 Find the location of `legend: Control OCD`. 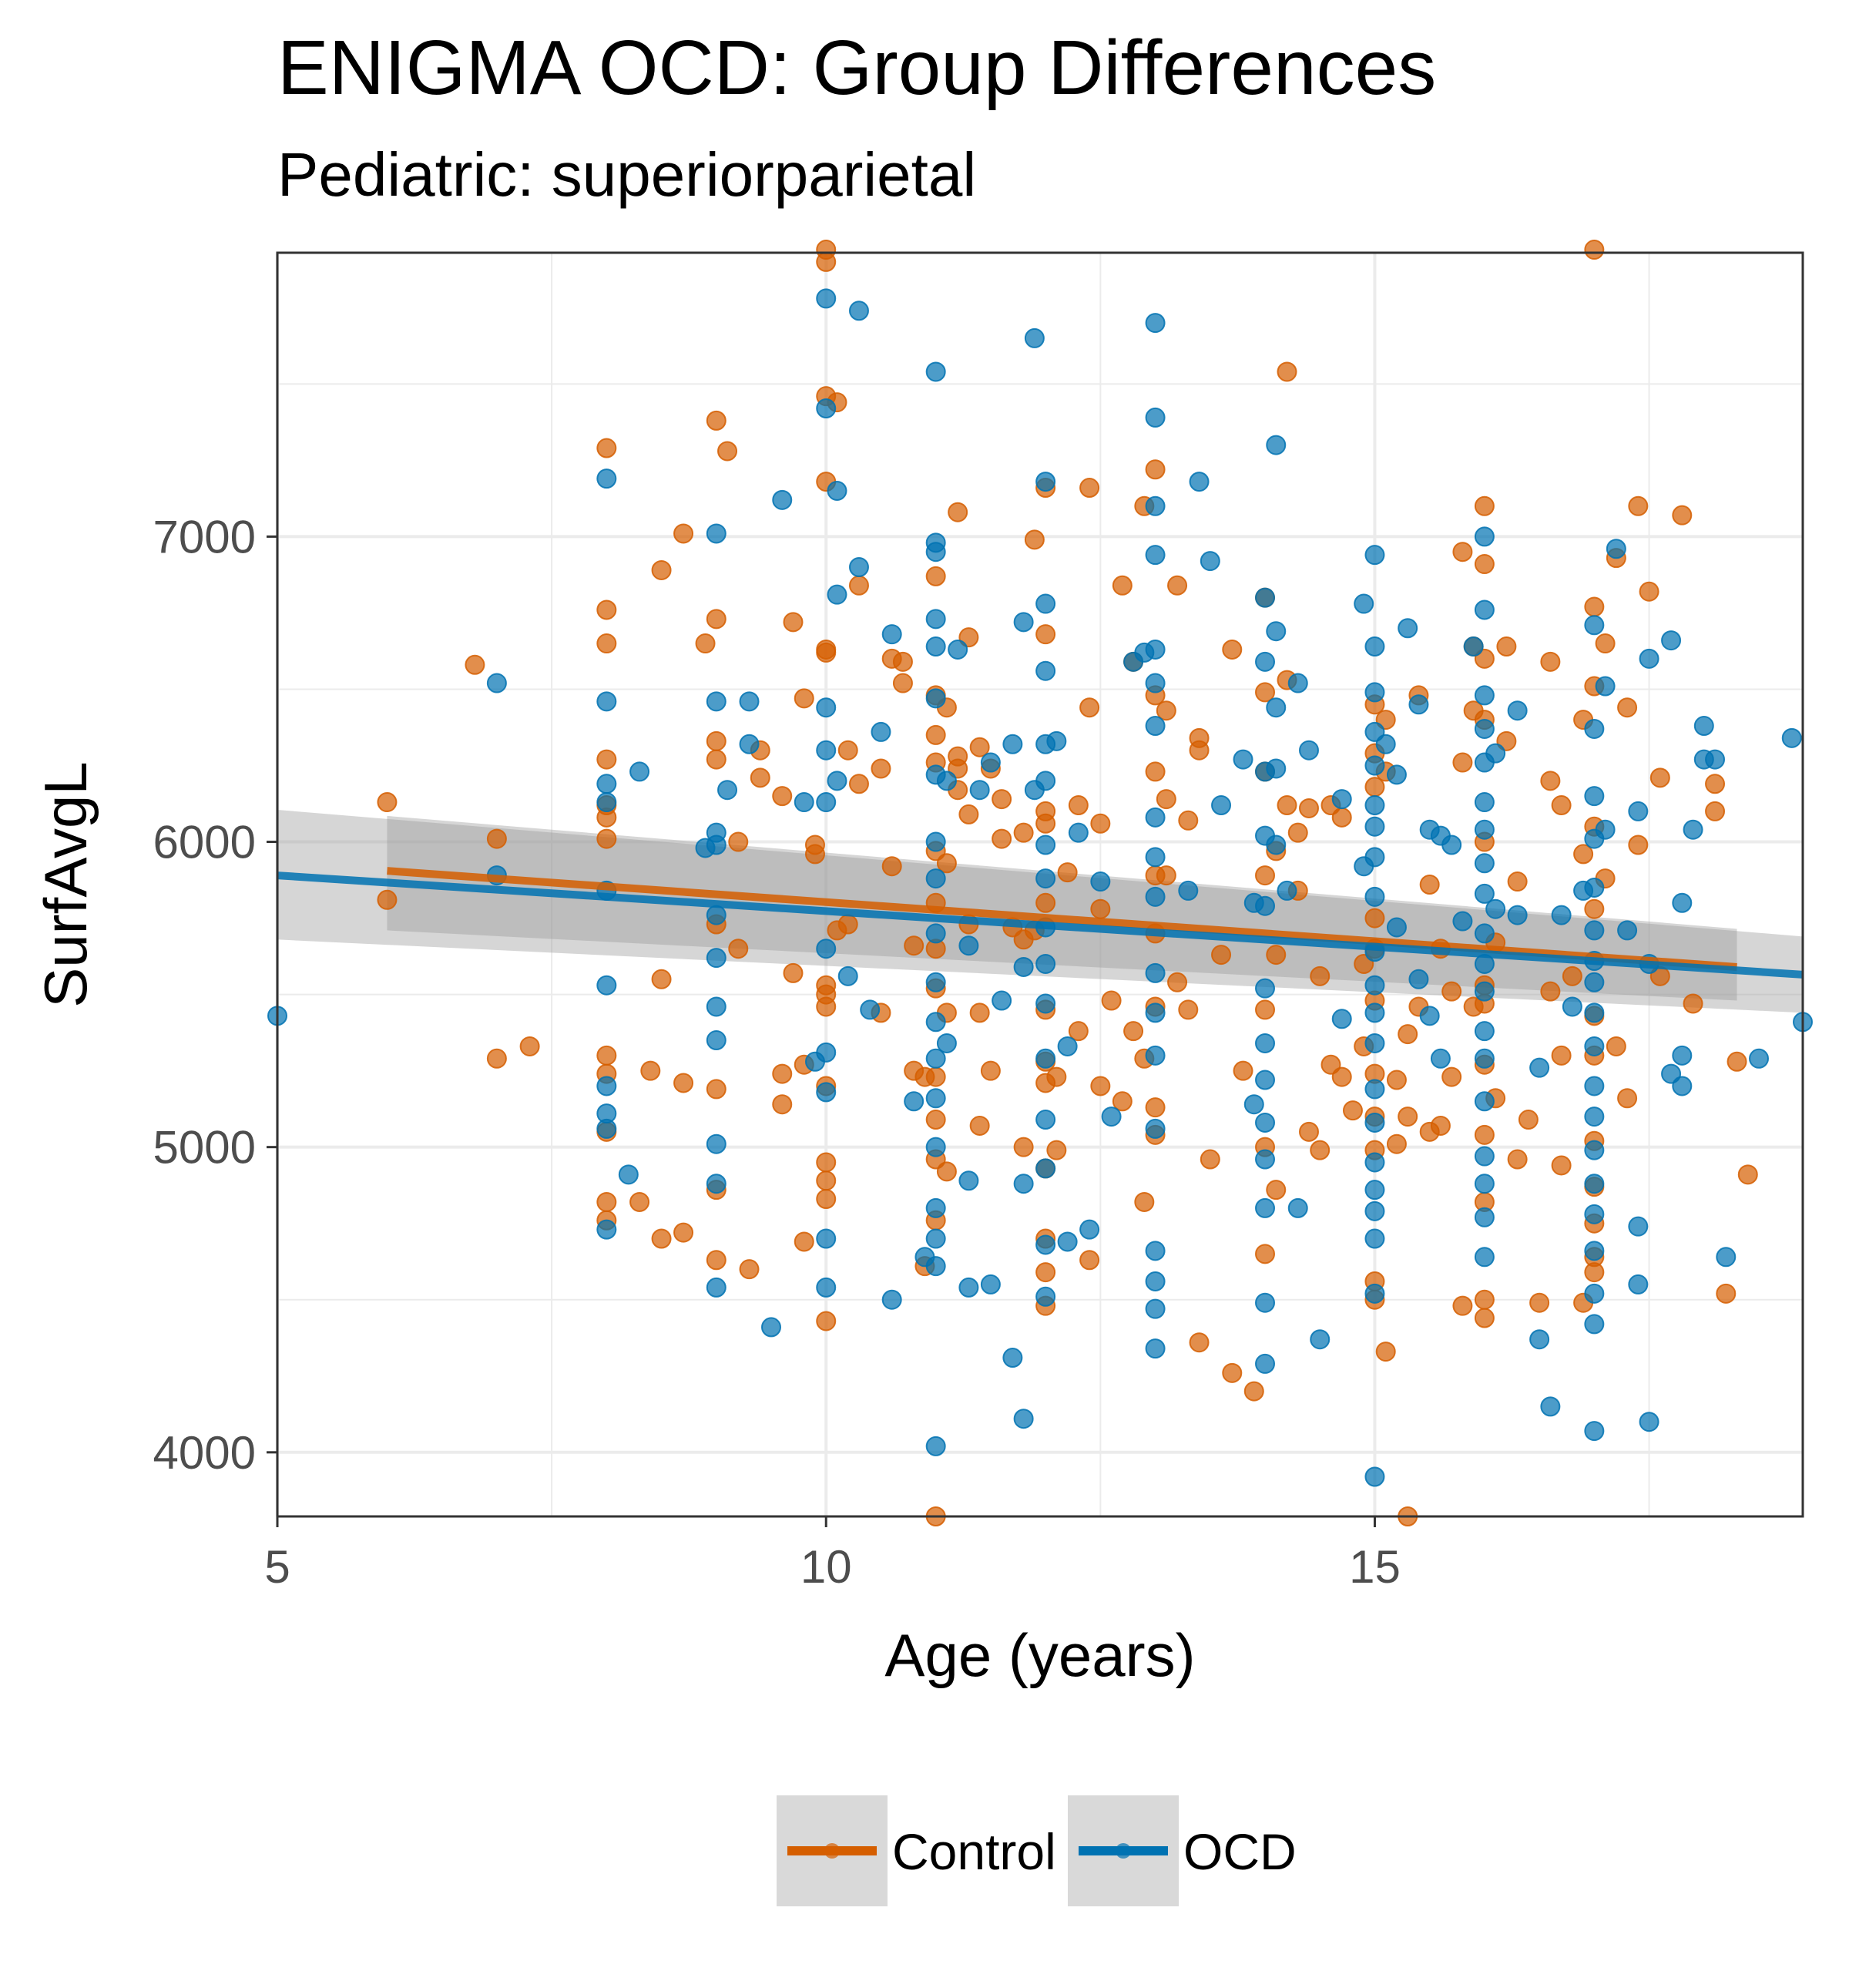

legend: Control OCD is located at coordinates (1037, 1850).